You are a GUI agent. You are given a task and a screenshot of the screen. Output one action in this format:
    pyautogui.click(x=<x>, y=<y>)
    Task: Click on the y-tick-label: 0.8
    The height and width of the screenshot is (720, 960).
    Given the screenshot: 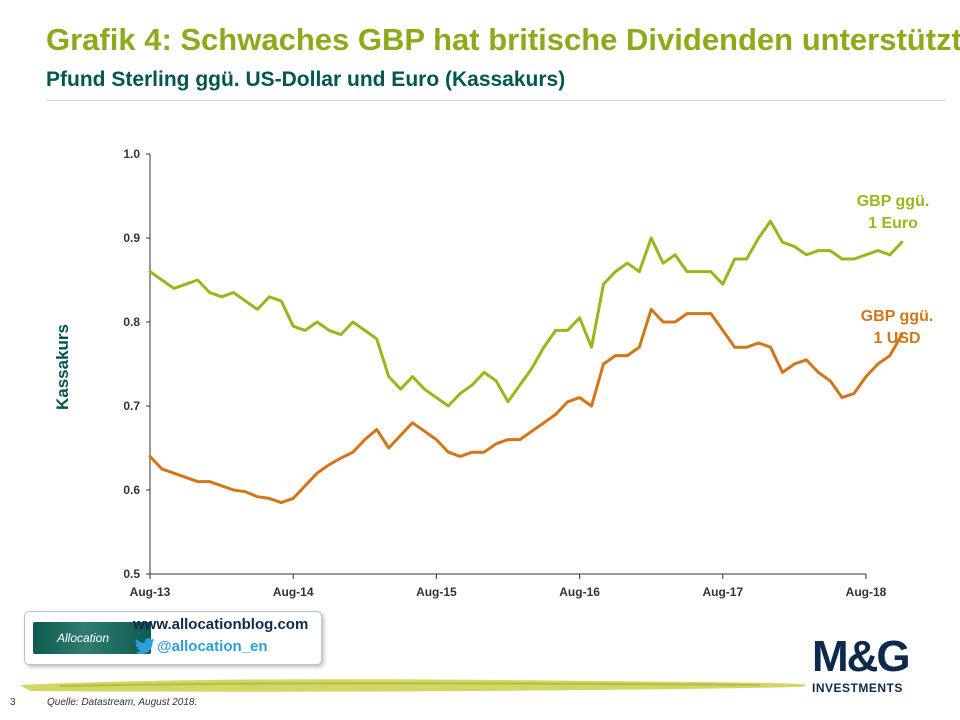 What is the action you would take?
    pyautogui.click(x=131, y=322)
    